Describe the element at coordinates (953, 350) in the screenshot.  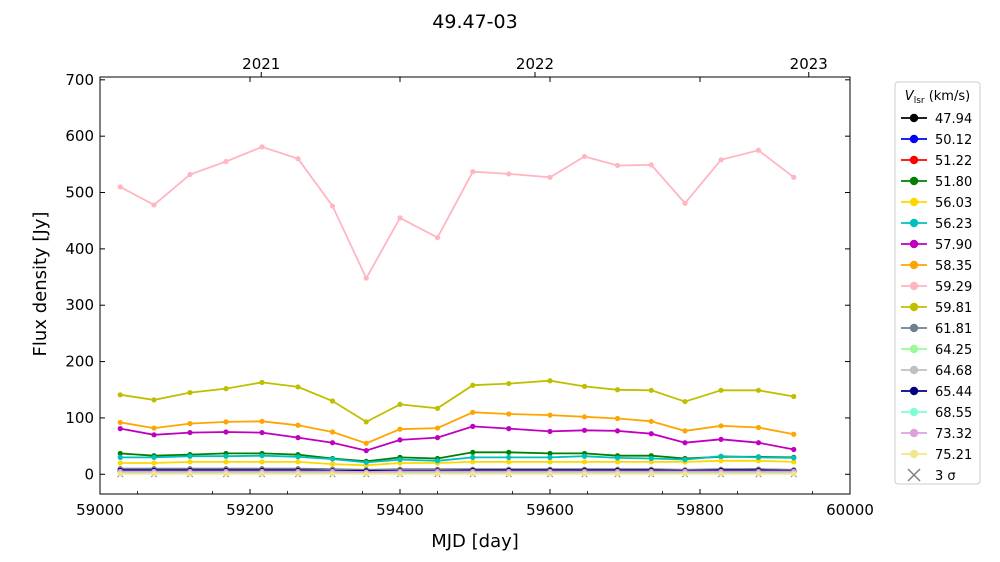
I see `legend-label: 64.25` at that location.